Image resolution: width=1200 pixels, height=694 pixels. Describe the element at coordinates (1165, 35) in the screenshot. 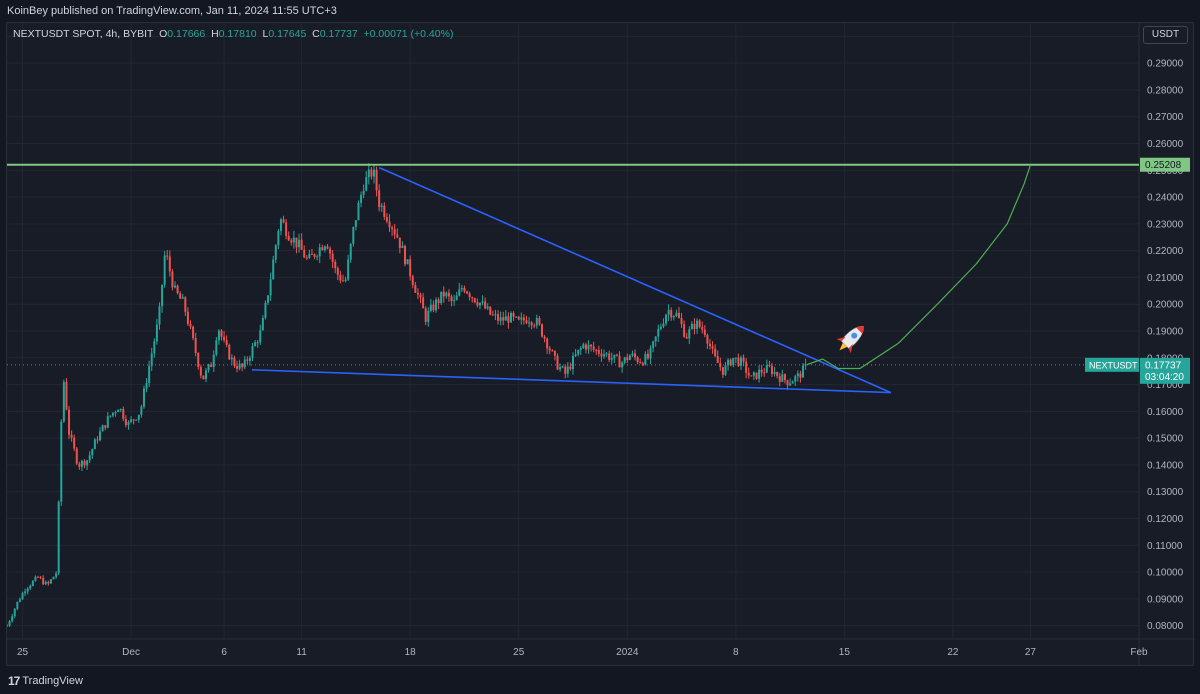

I see `currency-unit-button: USDT` at that location.